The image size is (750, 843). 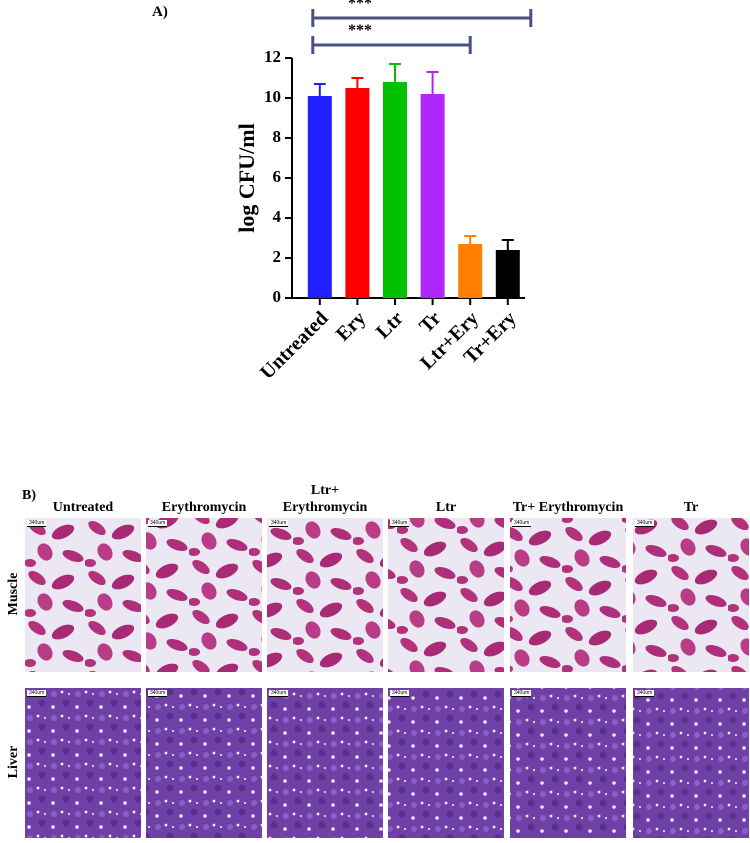 What do you see at coordinates (277, 256) in the screenshot?
I see `y-tick-label: 2` at bounding box center [277, 256].